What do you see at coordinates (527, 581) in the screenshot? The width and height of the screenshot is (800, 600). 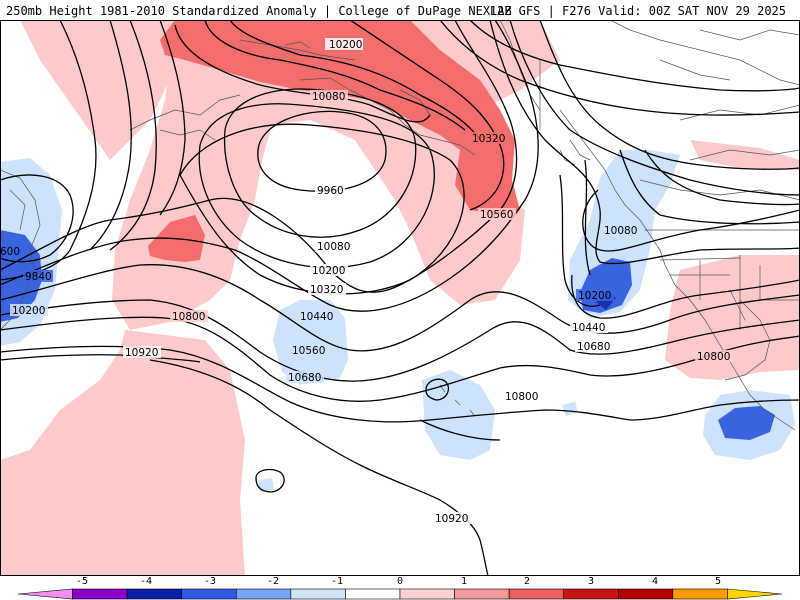 I see `colorbar-tick-label: 2` at bounding box center [527, 581].